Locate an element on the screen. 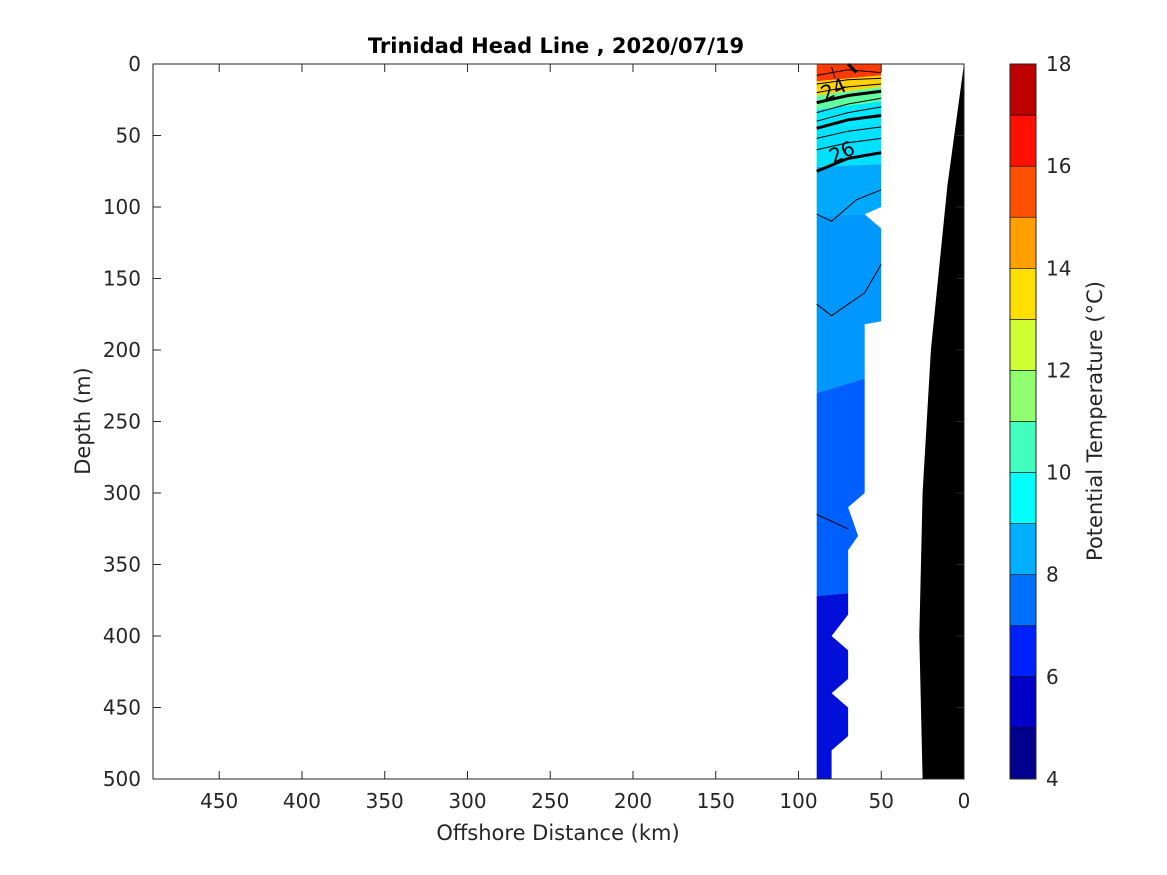 This screenshot has height=875, width=1167. colorbar-tick-label: 14 is located at coordinates (1058, 268).